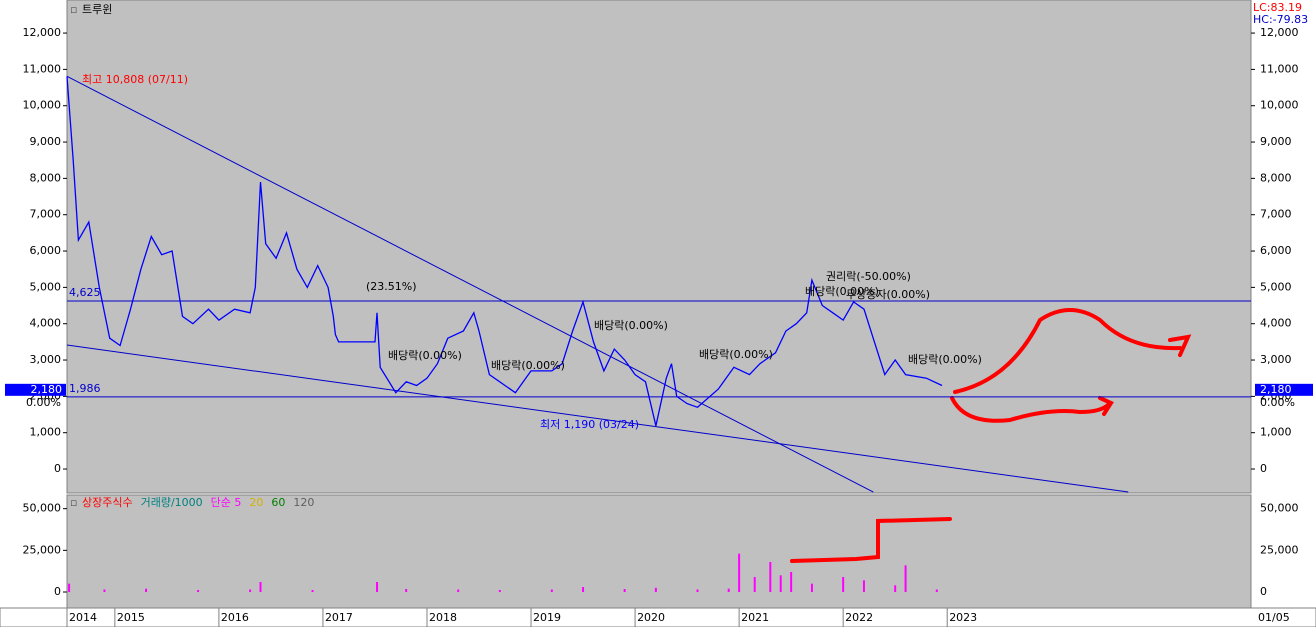 The width and height of the screenshot is (1316, 627). I want to click on x-tick-label: 2023, so click(963, 617).